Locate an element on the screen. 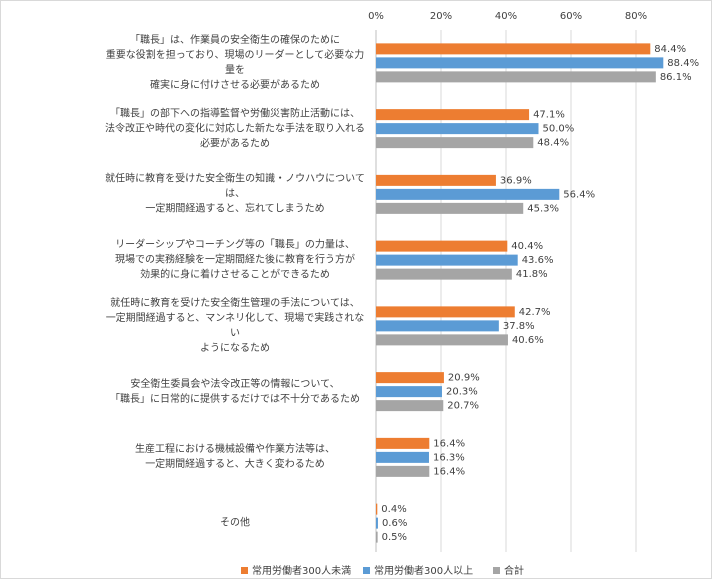 The width and height of the screenshot is (712, 579). x-tick-label: 80% is located at coordinates (636, 16).